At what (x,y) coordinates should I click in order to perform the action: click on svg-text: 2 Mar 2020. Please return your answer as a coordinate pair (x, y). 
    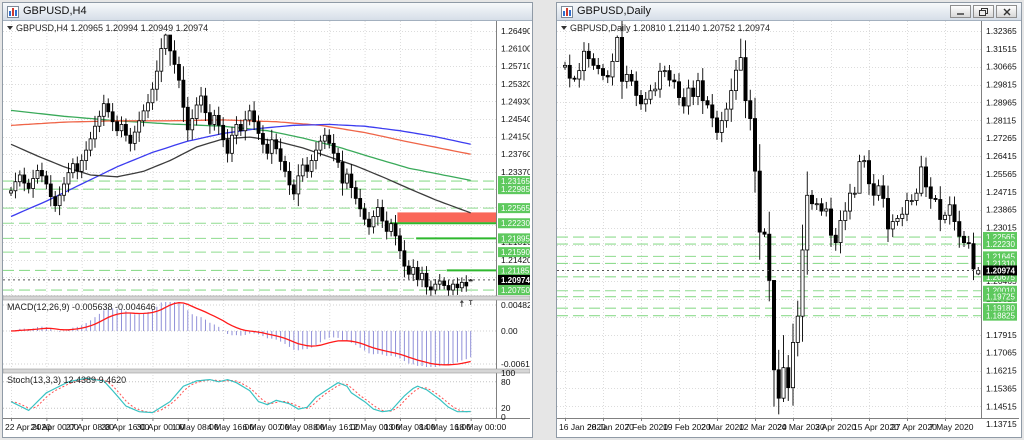
    Looking at the image, I should click on (722, 427).